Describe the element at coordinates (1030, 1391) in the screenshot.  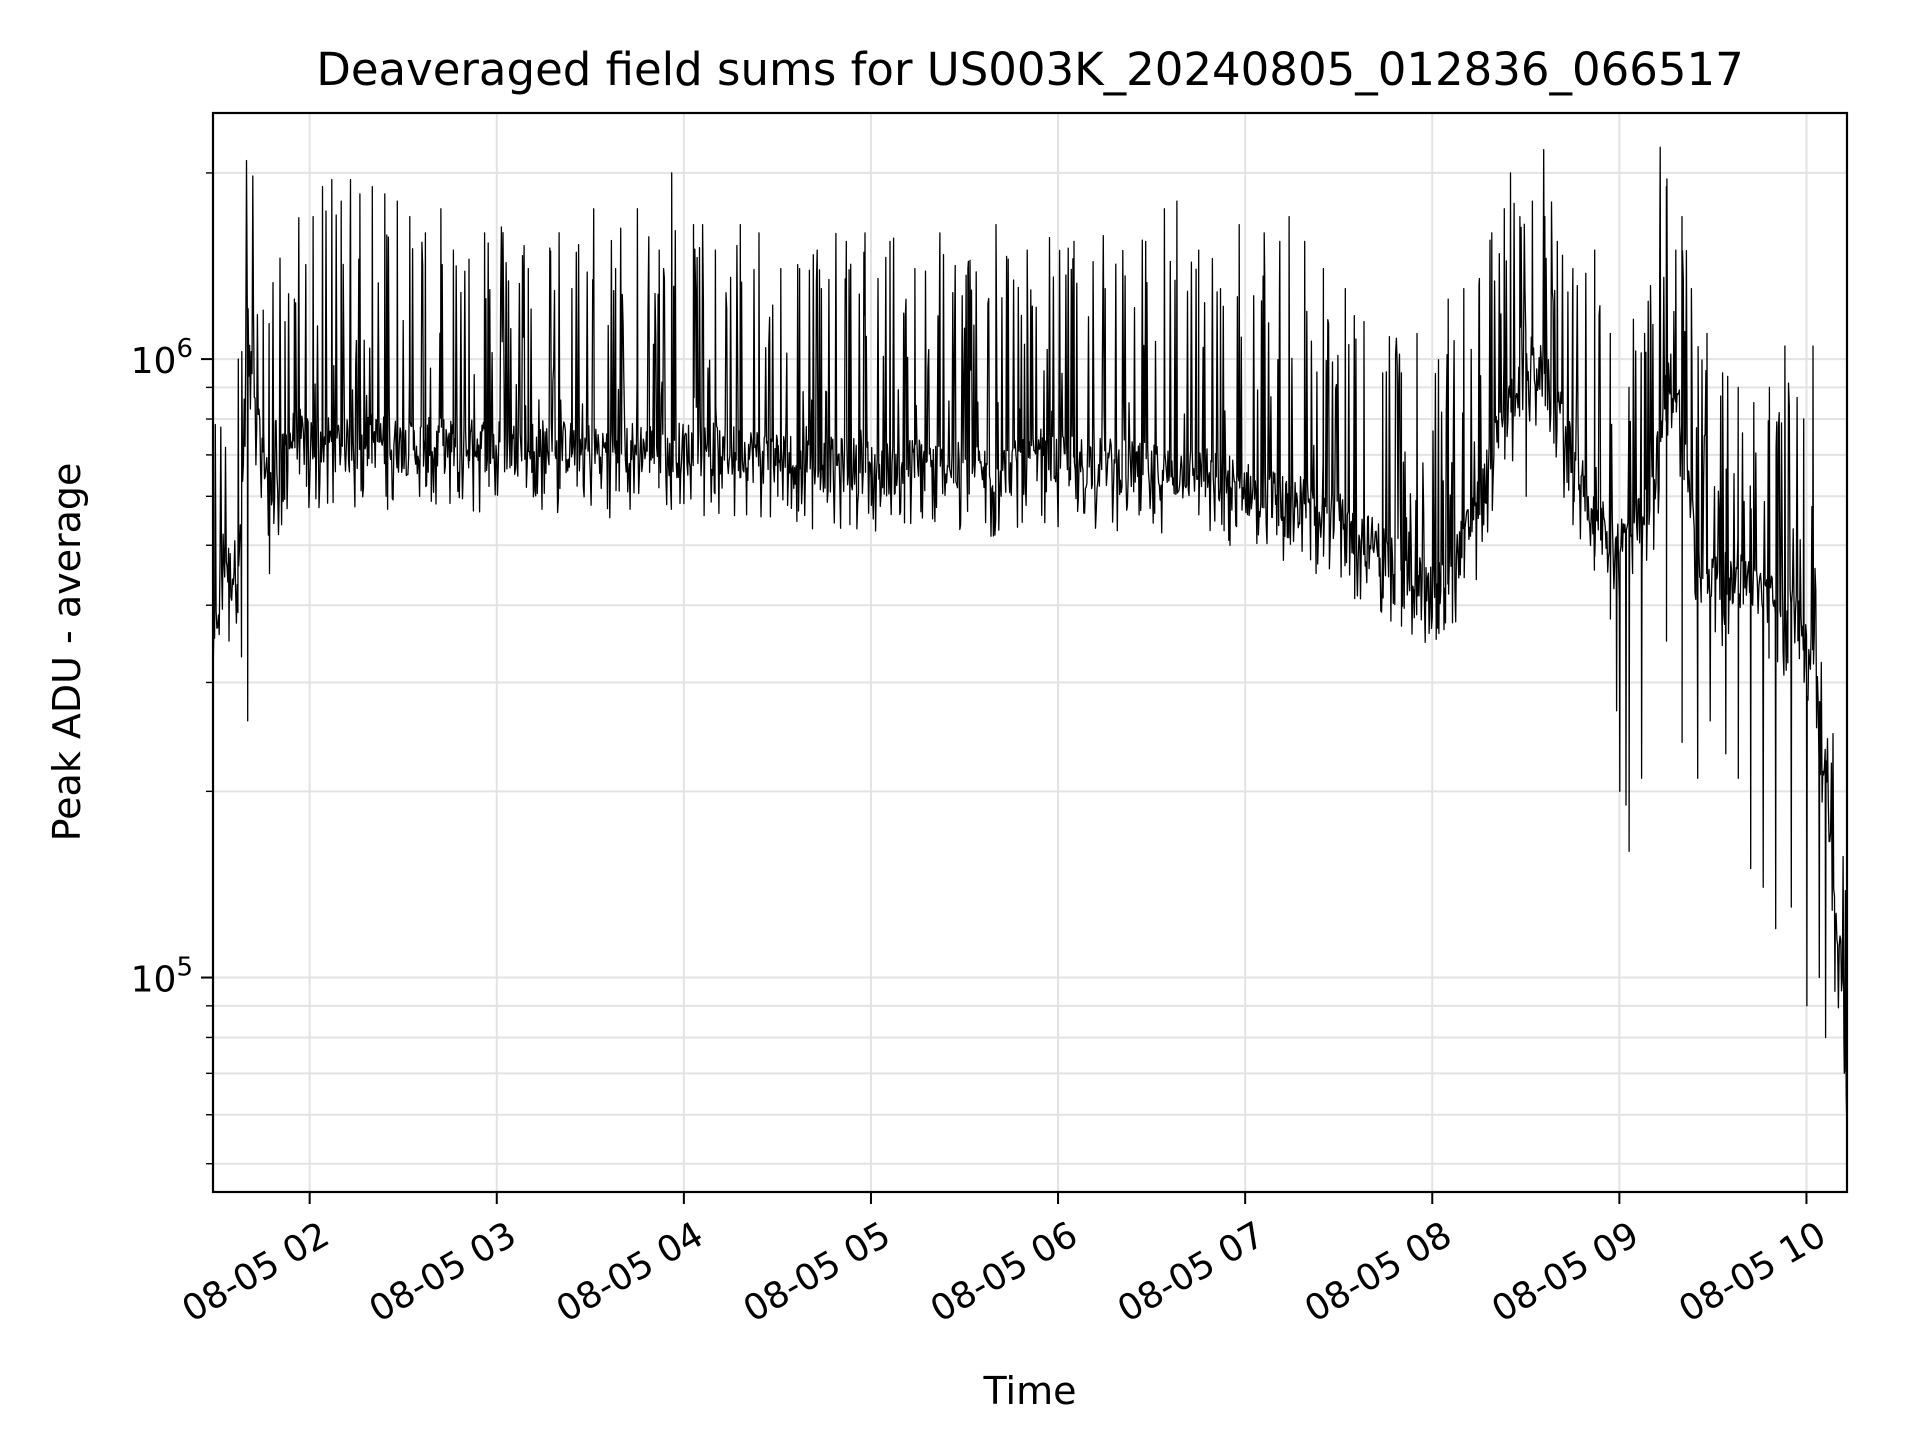
I see `x-axis-label: Time` at that location.